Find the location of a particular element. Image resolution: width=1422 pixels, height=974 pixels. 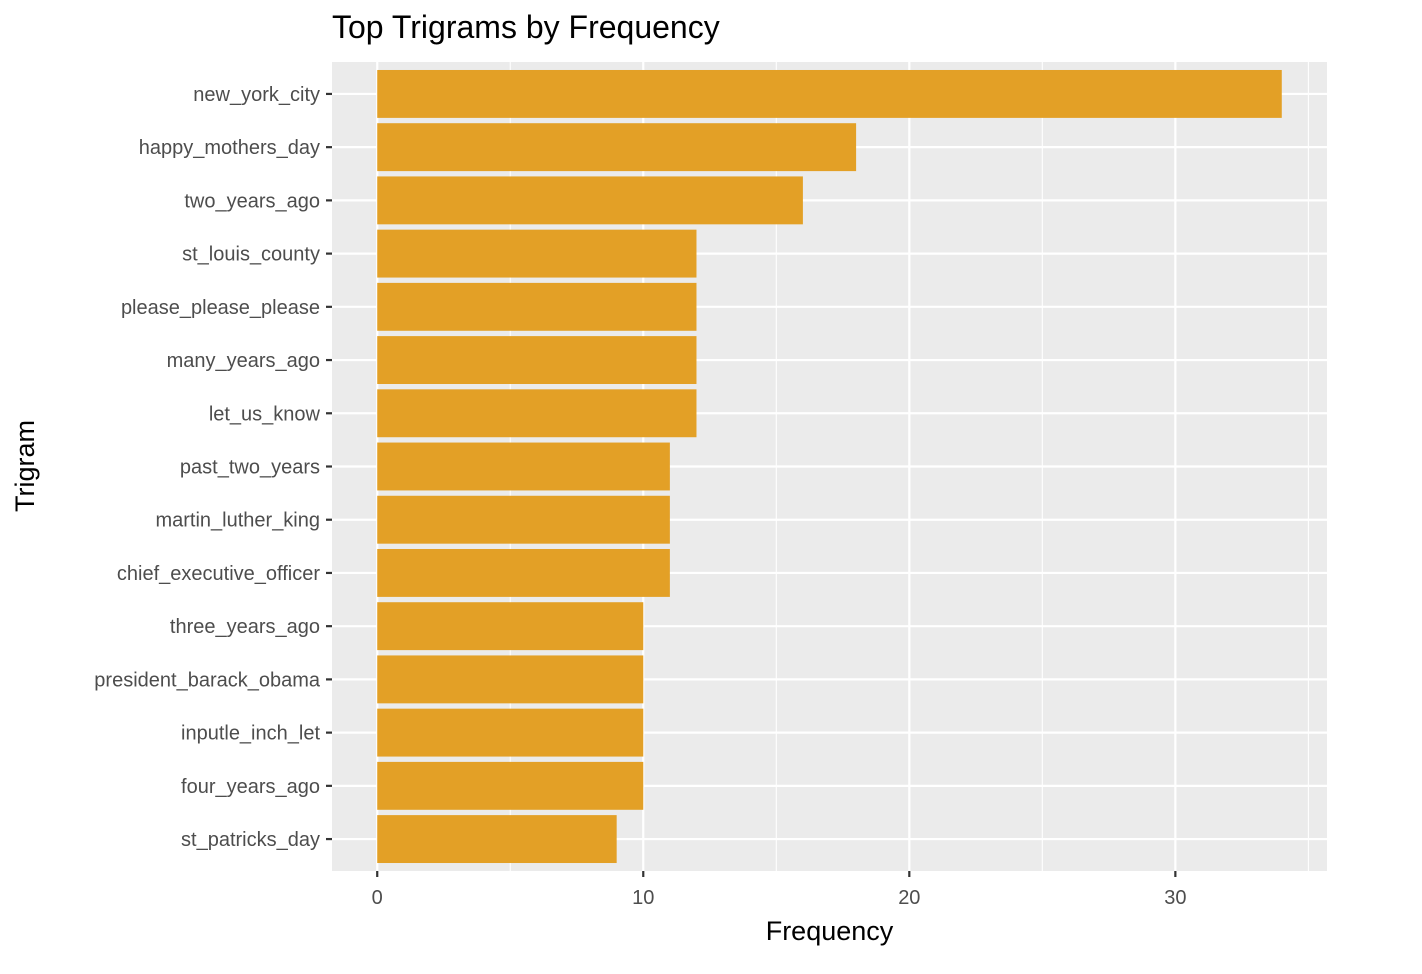

y-tick-label: many_years_ago is located at coordinates (243, 361).